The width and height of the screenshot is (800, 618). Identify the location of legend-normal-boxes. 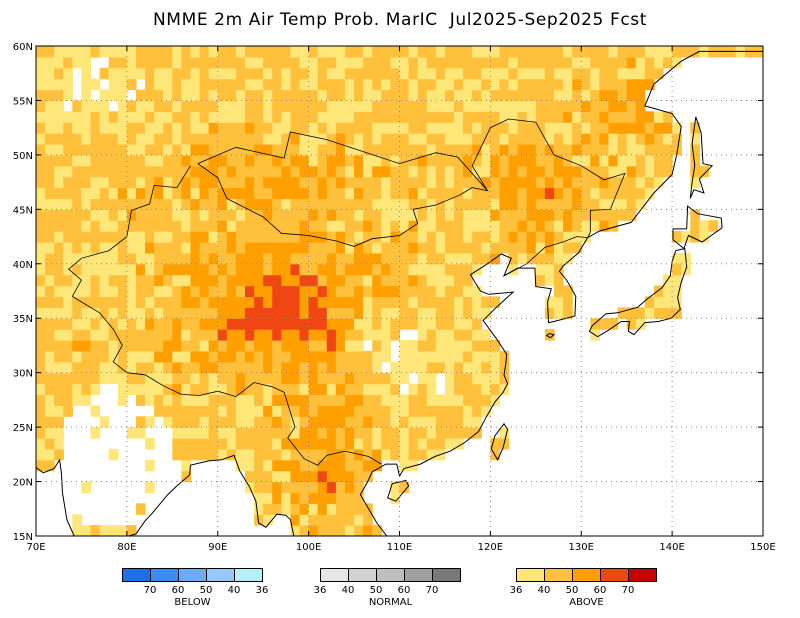
(390, 575).